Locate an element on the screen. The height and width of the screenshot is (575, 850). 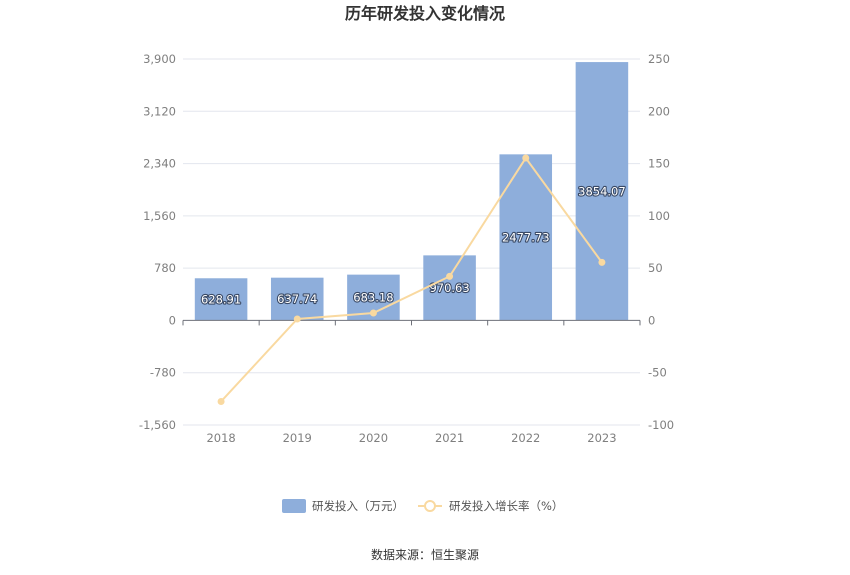
bar-data-label: 628.91 is located at coordinates (221, 299).